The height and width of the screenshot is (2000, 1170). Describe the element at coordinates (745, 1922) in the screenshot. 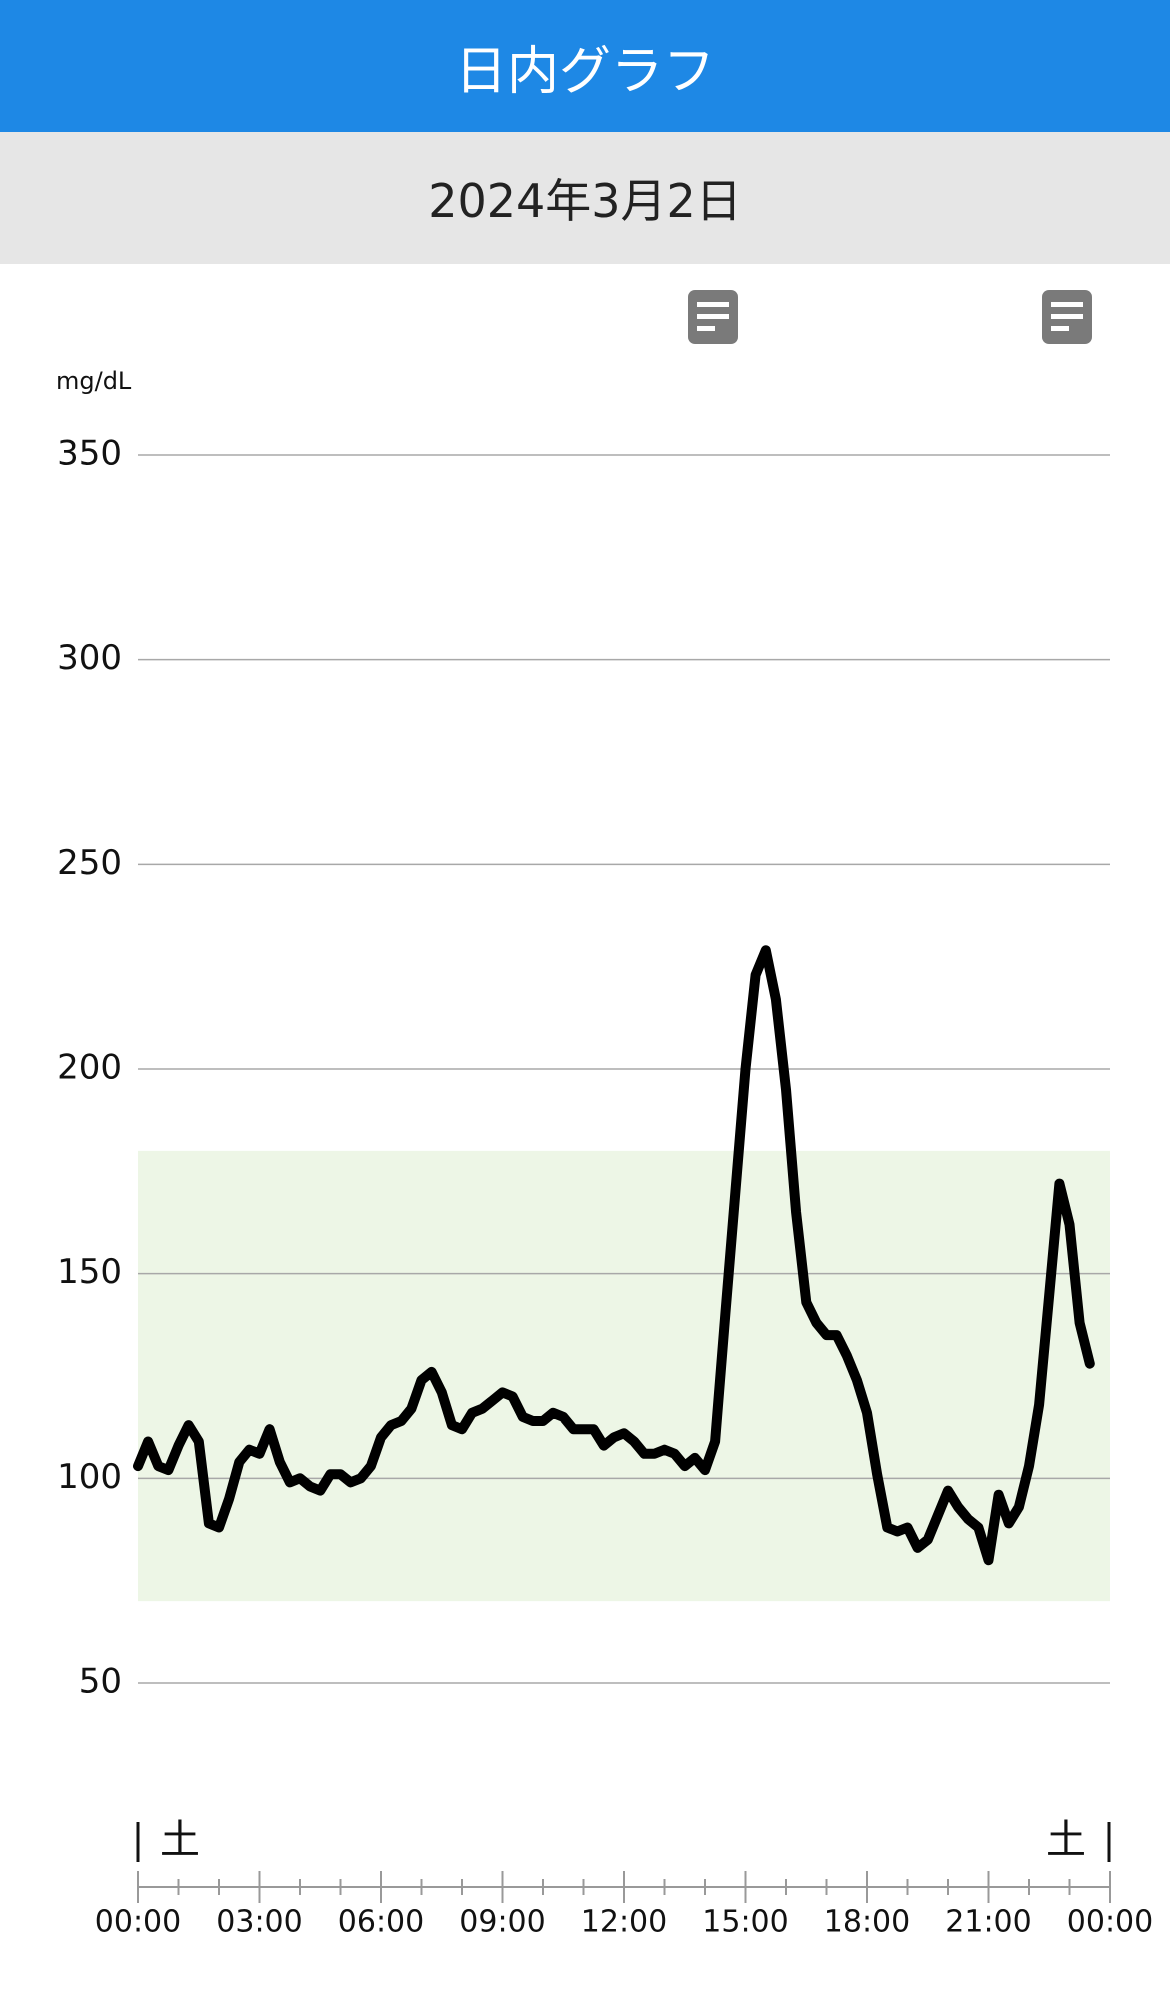

I see `x-tick-label: 15:00` at that location.